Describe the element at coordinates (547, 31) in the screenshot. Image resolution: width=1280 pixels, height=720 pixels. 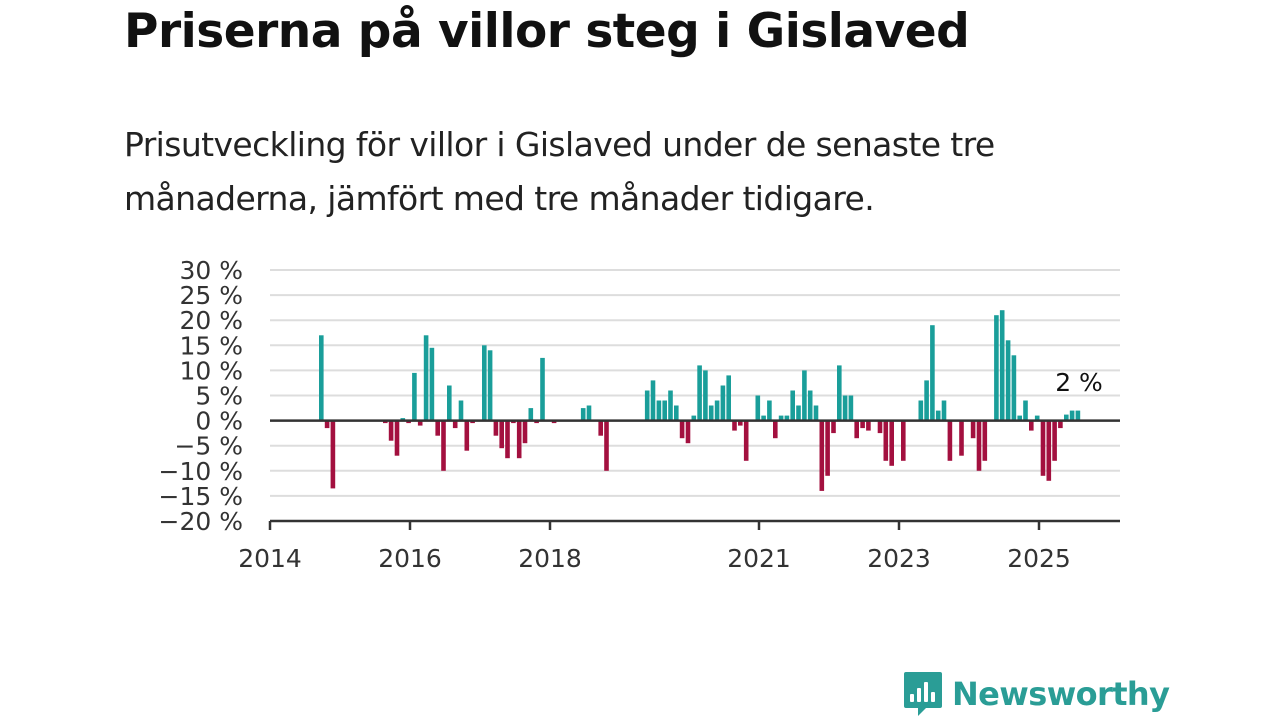
I see `chart-title: Priserna på villor steg i Gislaved` at that location.